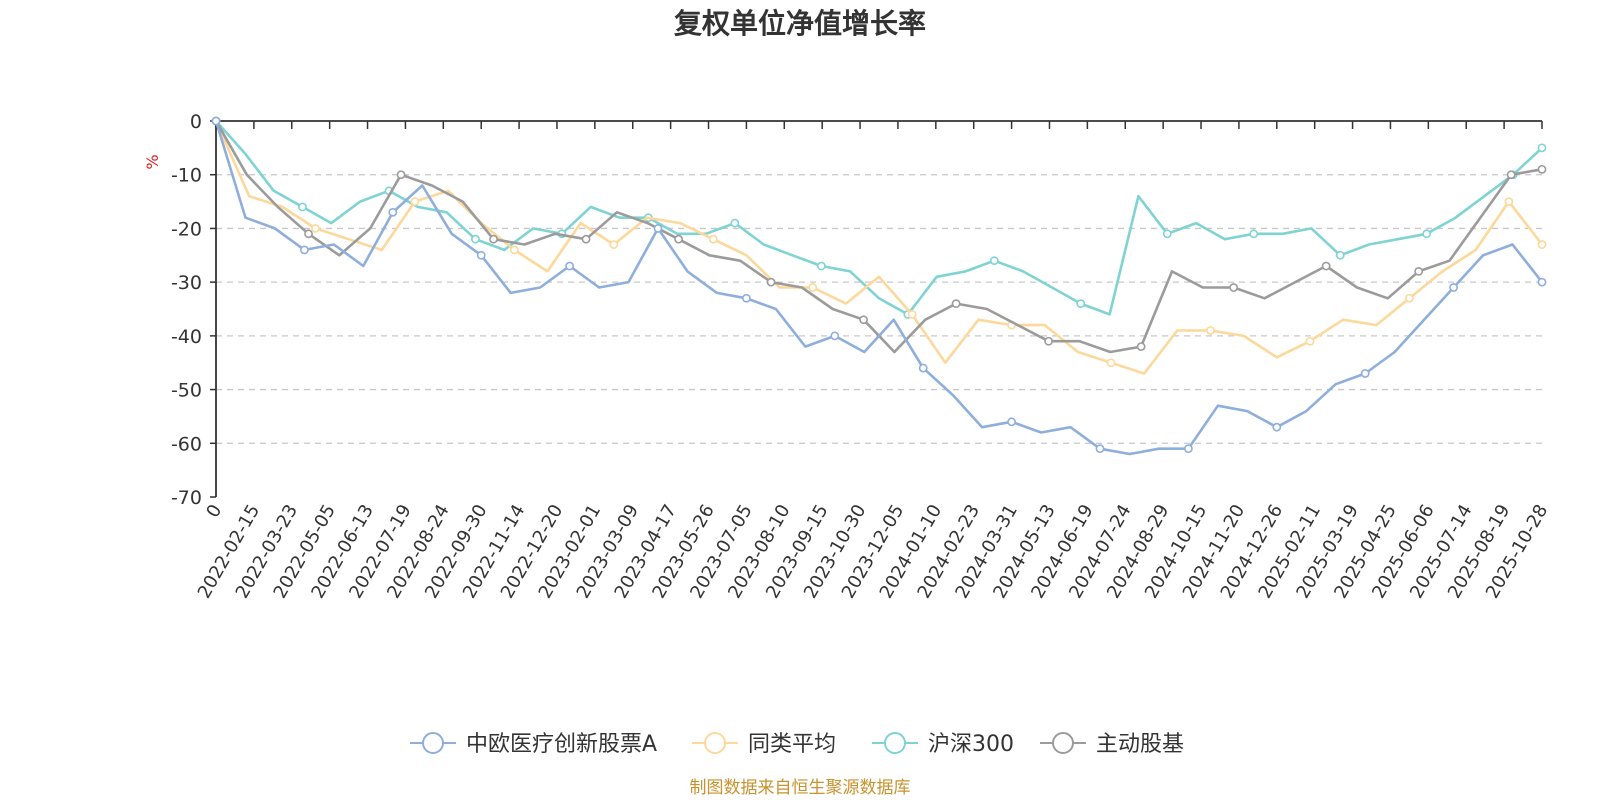 The image size is (1600, 800). Describe the element at coordinates (196, 122) in the screenshot. I see `y-tick-label: 0` at that location.